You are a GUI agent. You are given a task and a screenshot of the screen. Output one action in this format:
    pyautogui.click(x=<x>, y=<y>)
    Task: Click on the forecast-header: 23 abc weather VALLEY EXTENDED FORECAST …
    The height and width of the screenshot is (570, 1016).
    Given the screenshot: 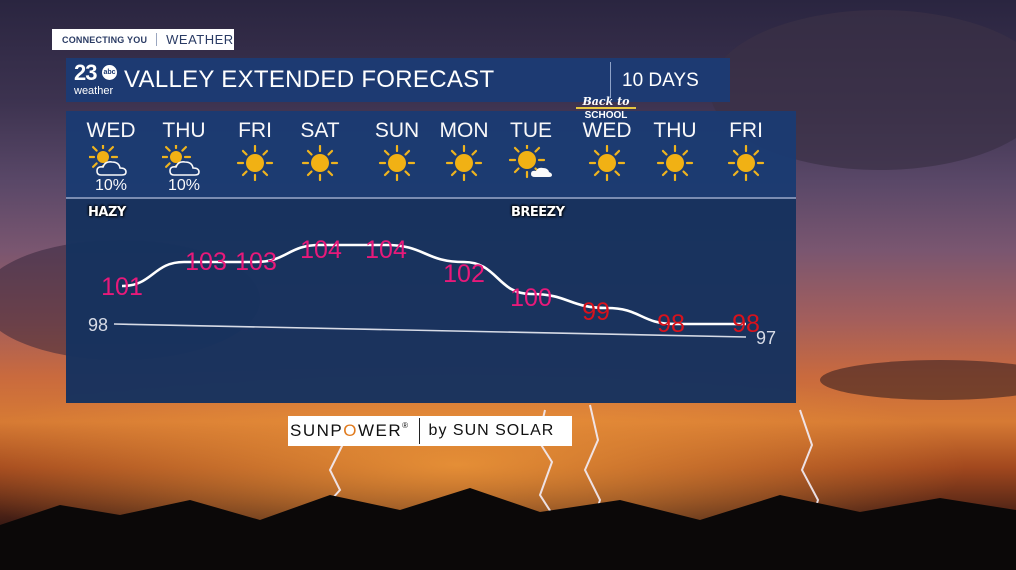 What is the action you would take?
    pyautogui.click(x=398, y=80)
    